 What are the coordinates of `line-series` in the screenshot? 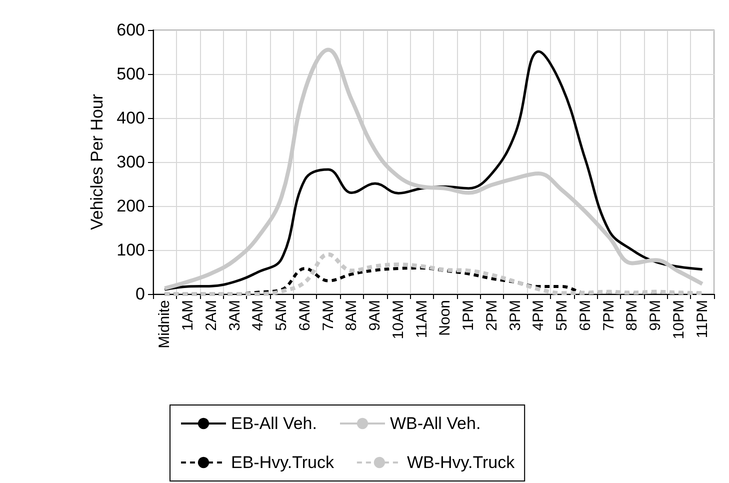 It's located at (433, 274).